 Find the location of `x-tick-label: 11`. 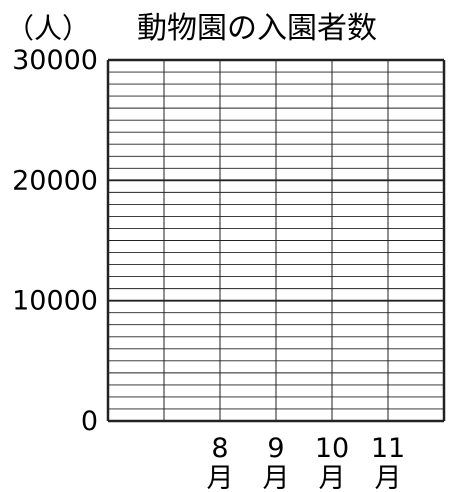

x-tick-label: 11 is located at coordinates (388, 448).